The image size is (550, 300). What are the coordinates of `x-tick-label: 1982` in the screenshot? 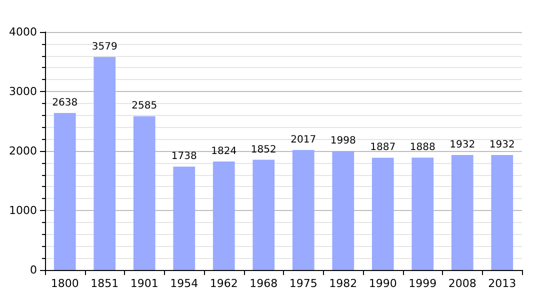 It's located at (343, 283).